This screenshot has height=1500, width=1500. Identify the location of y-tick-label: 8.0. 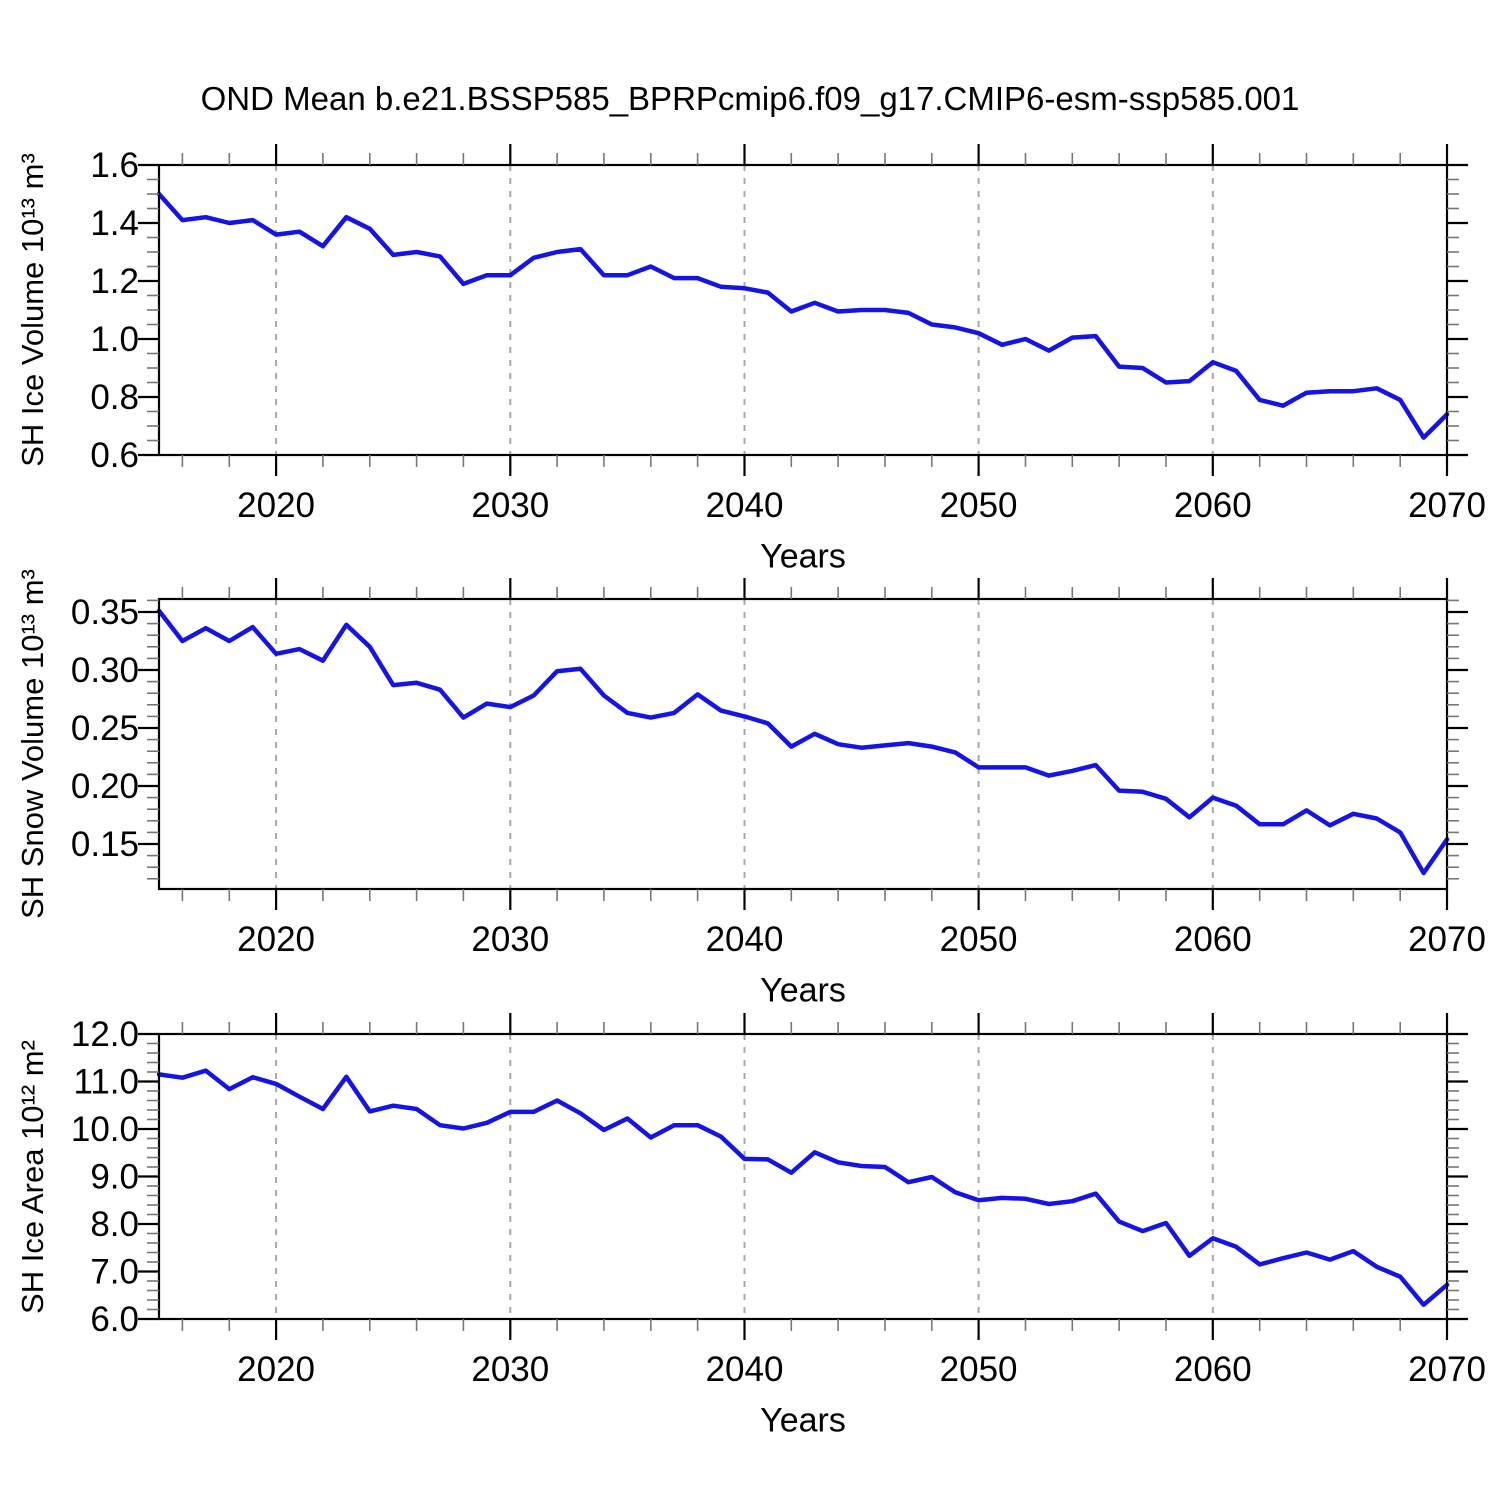
(114, 1224).